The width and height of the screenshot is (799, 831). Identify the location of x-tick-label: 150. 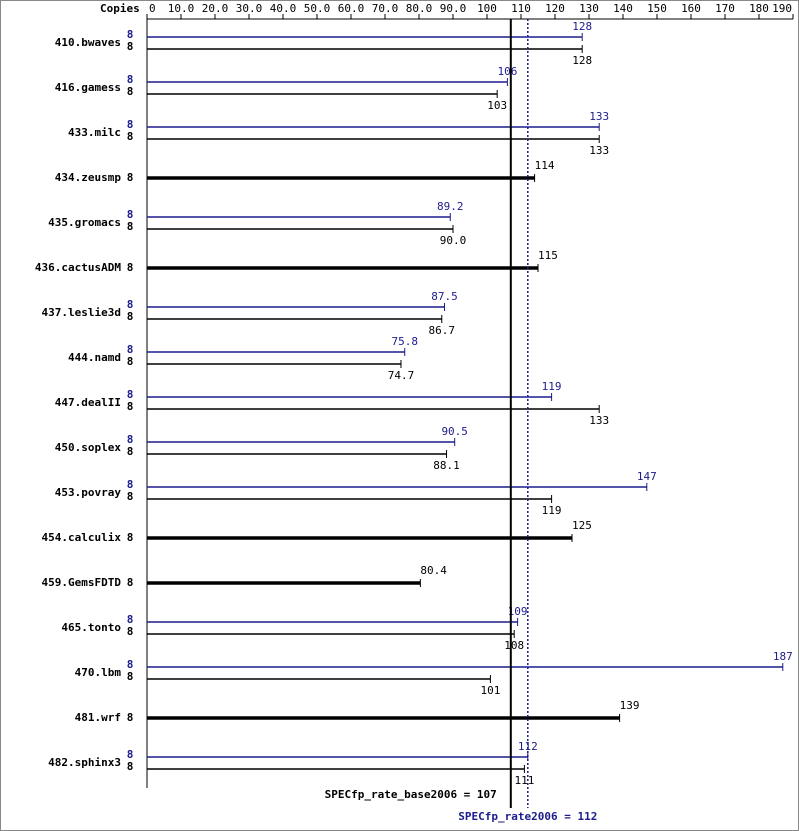
(657, 8).